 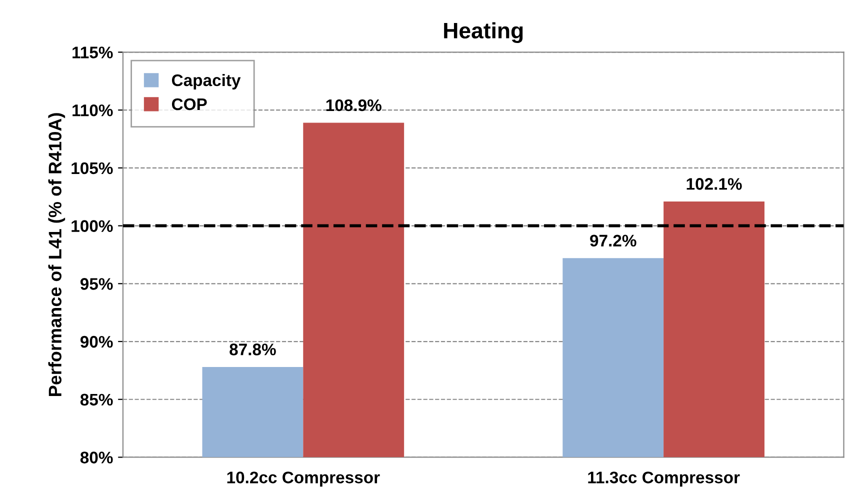 What do you see at coordinates (96, 400) in the screenshot?
I see `y-tick-label: 85%` at bounding box center [96, 400].